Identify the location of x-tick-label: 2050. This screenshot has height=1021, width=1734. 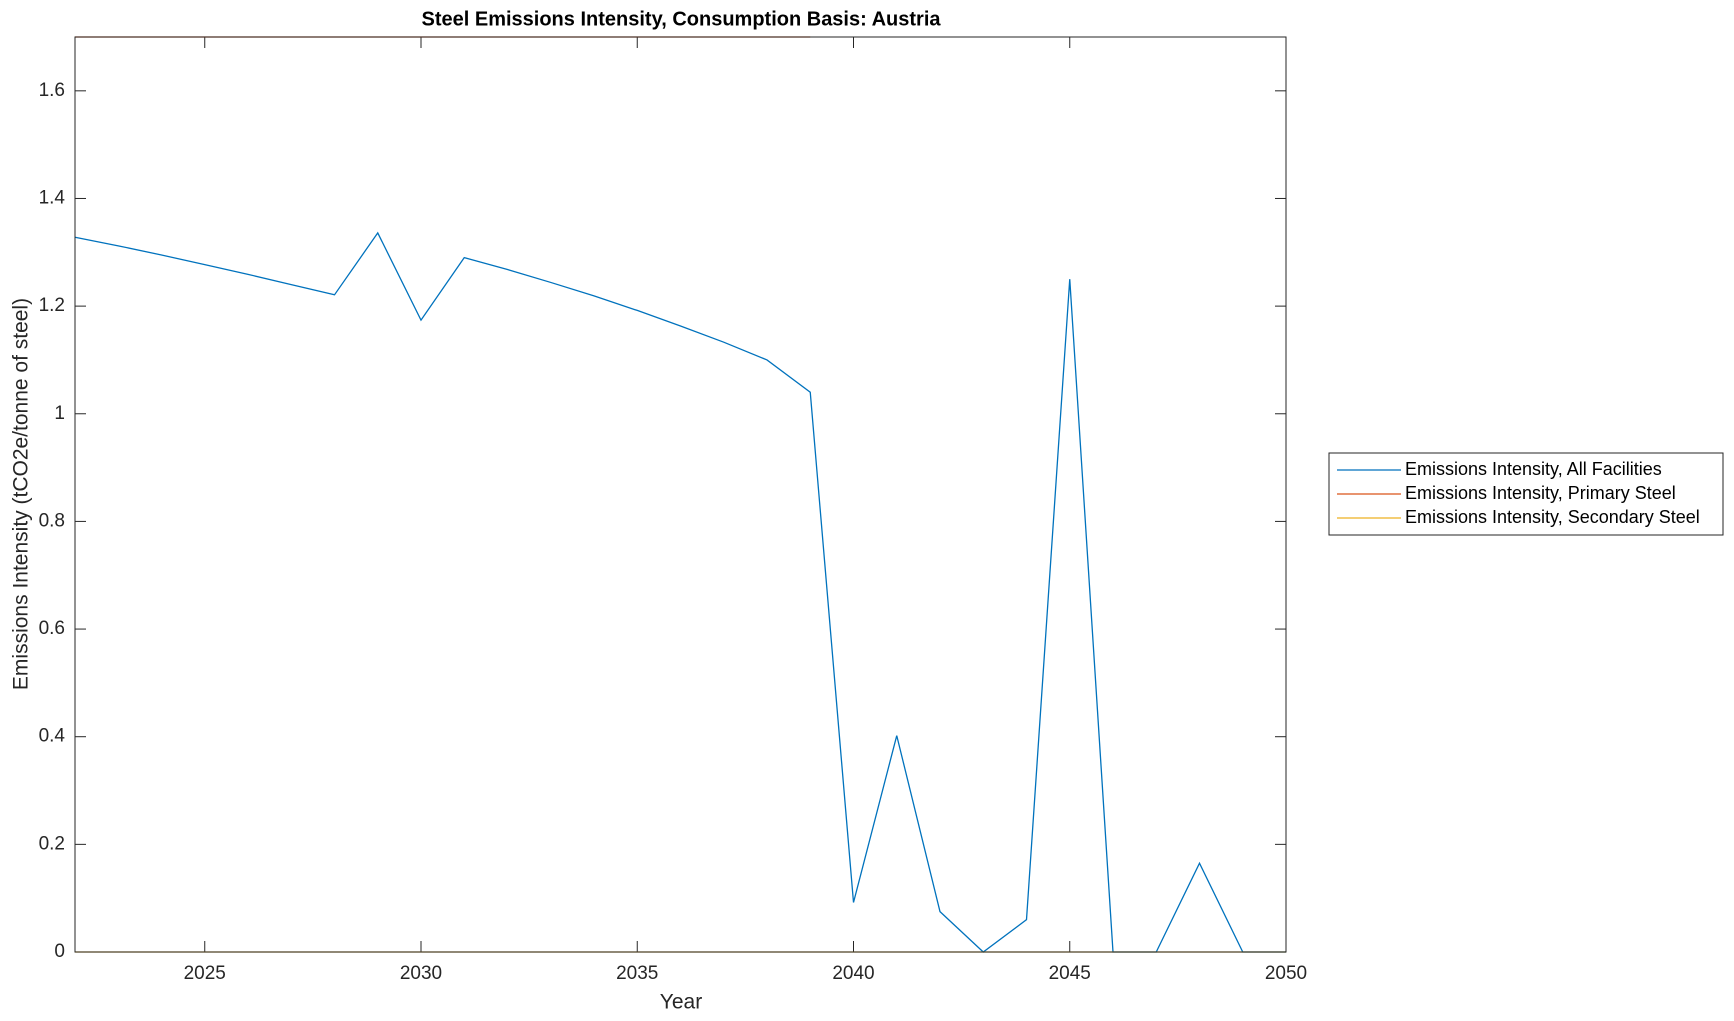
(1286, 973).